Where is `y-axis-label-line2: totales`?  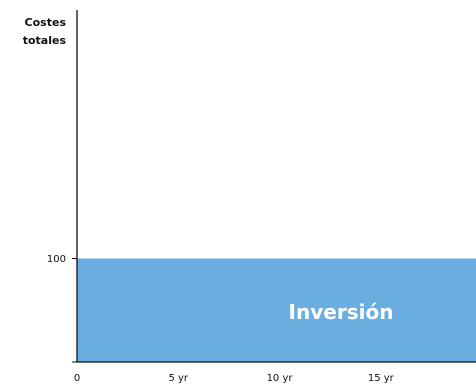
y-axis-label-line2: totales is located at coordinates (45, 40).